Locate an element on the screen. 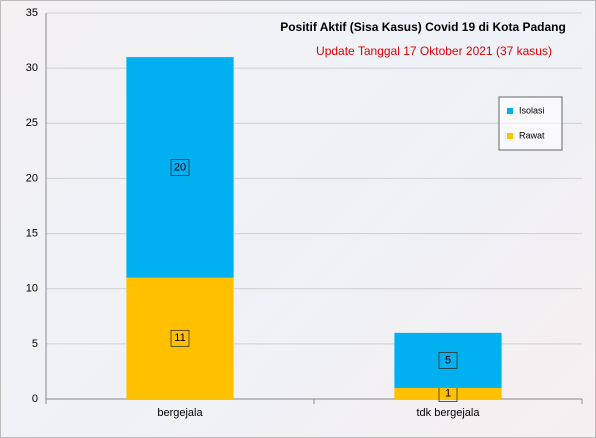 The height and width of the screenshot is (438, 596). y-tick-label: 30 is located at coordinates (32, 68).